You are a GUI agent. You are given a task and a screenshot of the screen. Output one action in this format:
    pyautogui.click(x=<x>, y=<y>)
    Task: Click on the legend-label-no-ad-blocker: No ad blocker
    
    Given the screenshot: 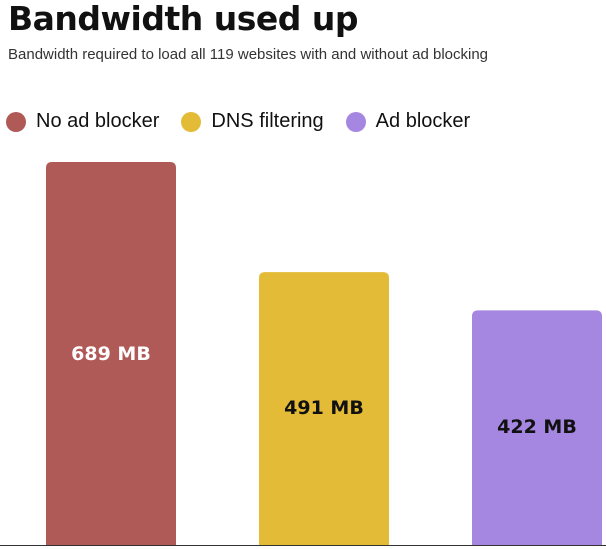 What is the action you would take?
    pyautogui.click(x=98, y=121)
    